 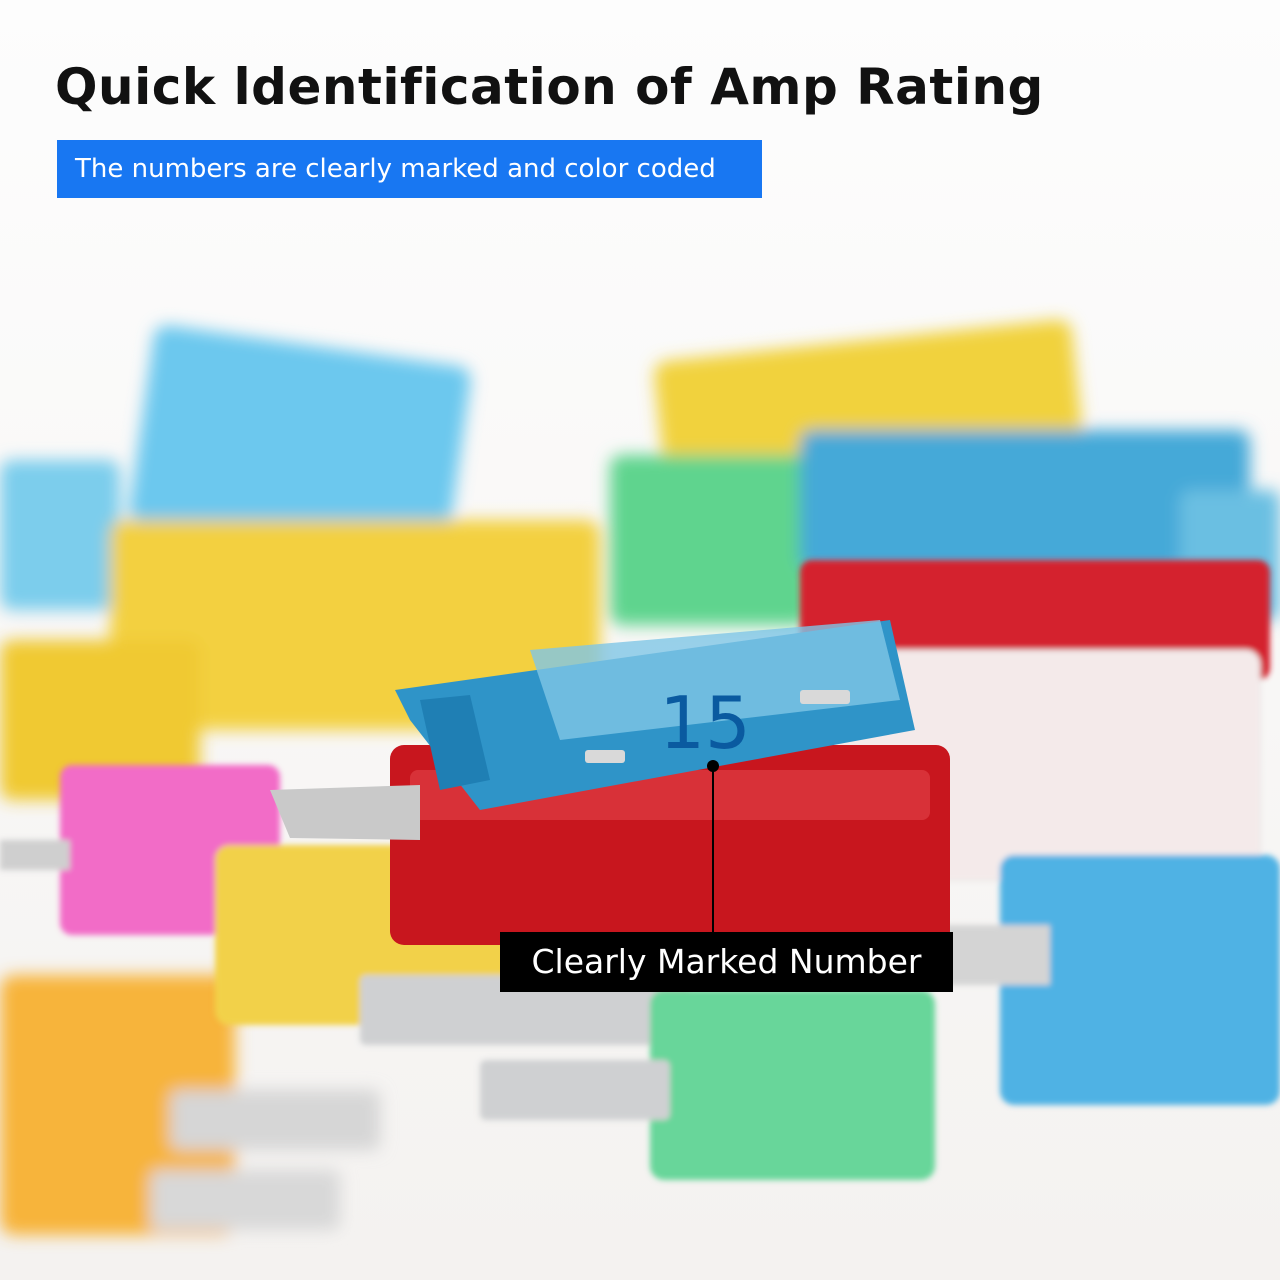 I want to click on callout: Clearly Marked Number, so click(x=726, y=962).